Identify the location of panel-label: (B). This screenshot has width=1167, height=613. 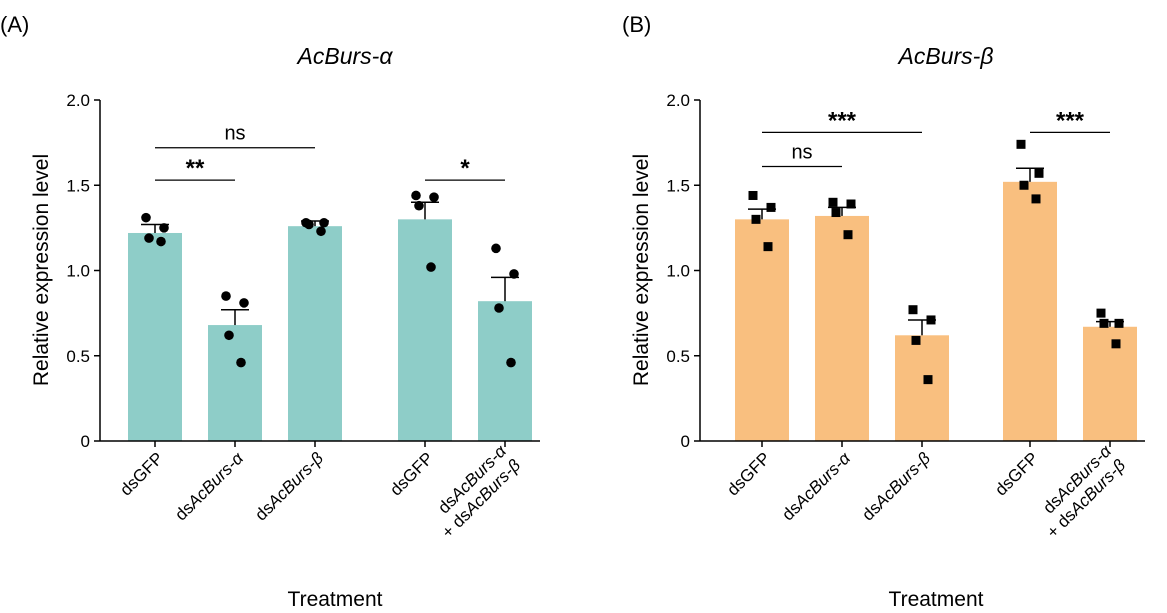
(636, 24).